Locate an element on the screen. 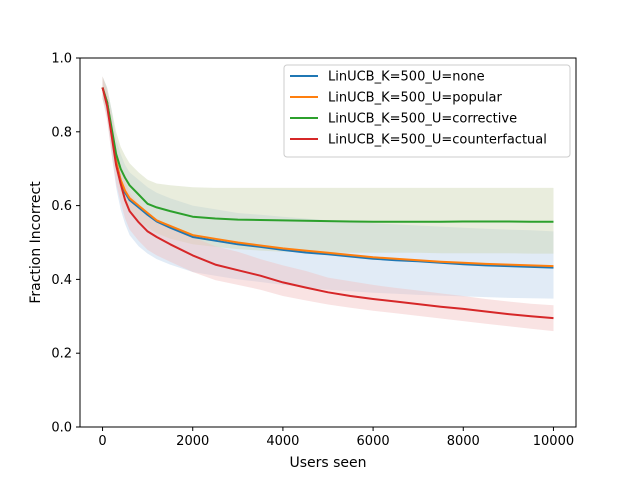 Image resolution: width=640 pixels, height=480 pixels. y-tick-label: 1.0 is located at coordinates (61, 59).